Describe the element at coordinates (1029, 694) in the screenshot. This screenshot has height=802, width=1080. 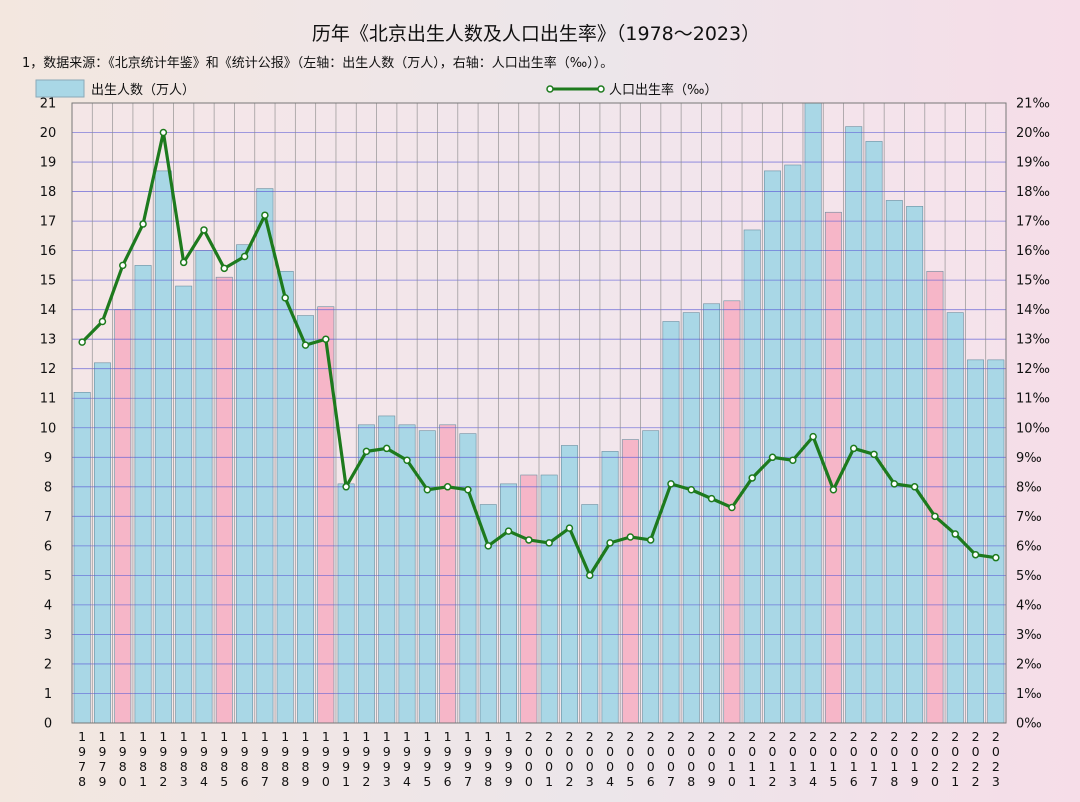
I see `right-tick-label: 1‰` at that location.